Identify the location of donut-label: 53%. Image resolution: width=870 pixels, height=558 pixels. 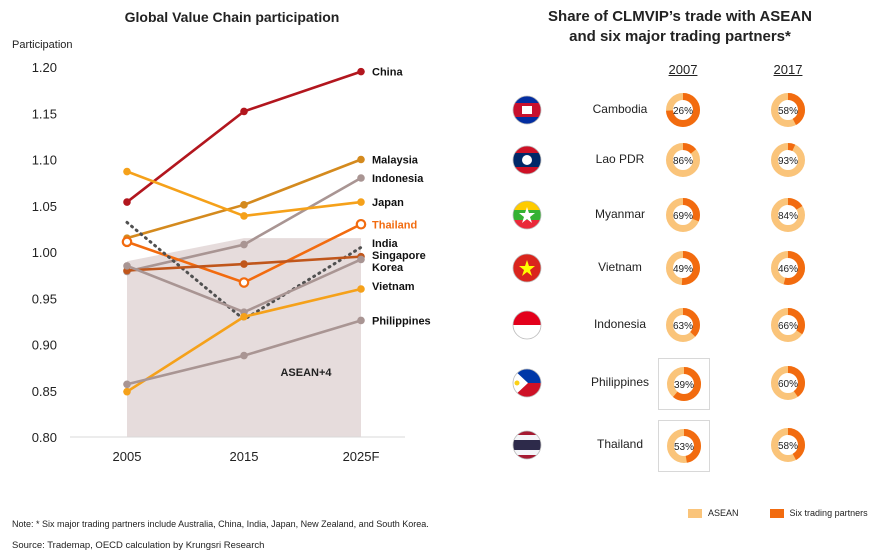
(684, 447).